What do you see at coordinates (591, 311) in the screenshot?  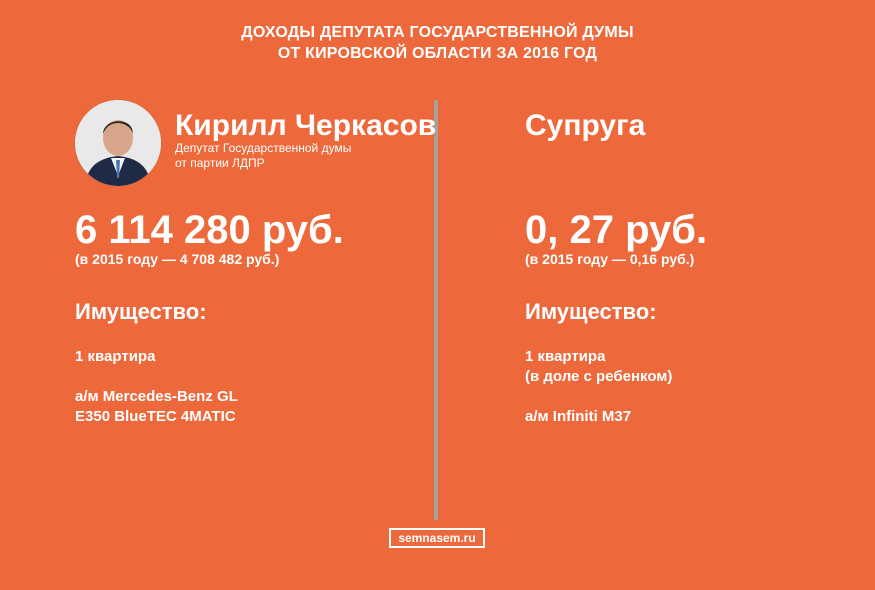 I see `spouse-property-heading: Имущество:` at bounding box center [591, 311].